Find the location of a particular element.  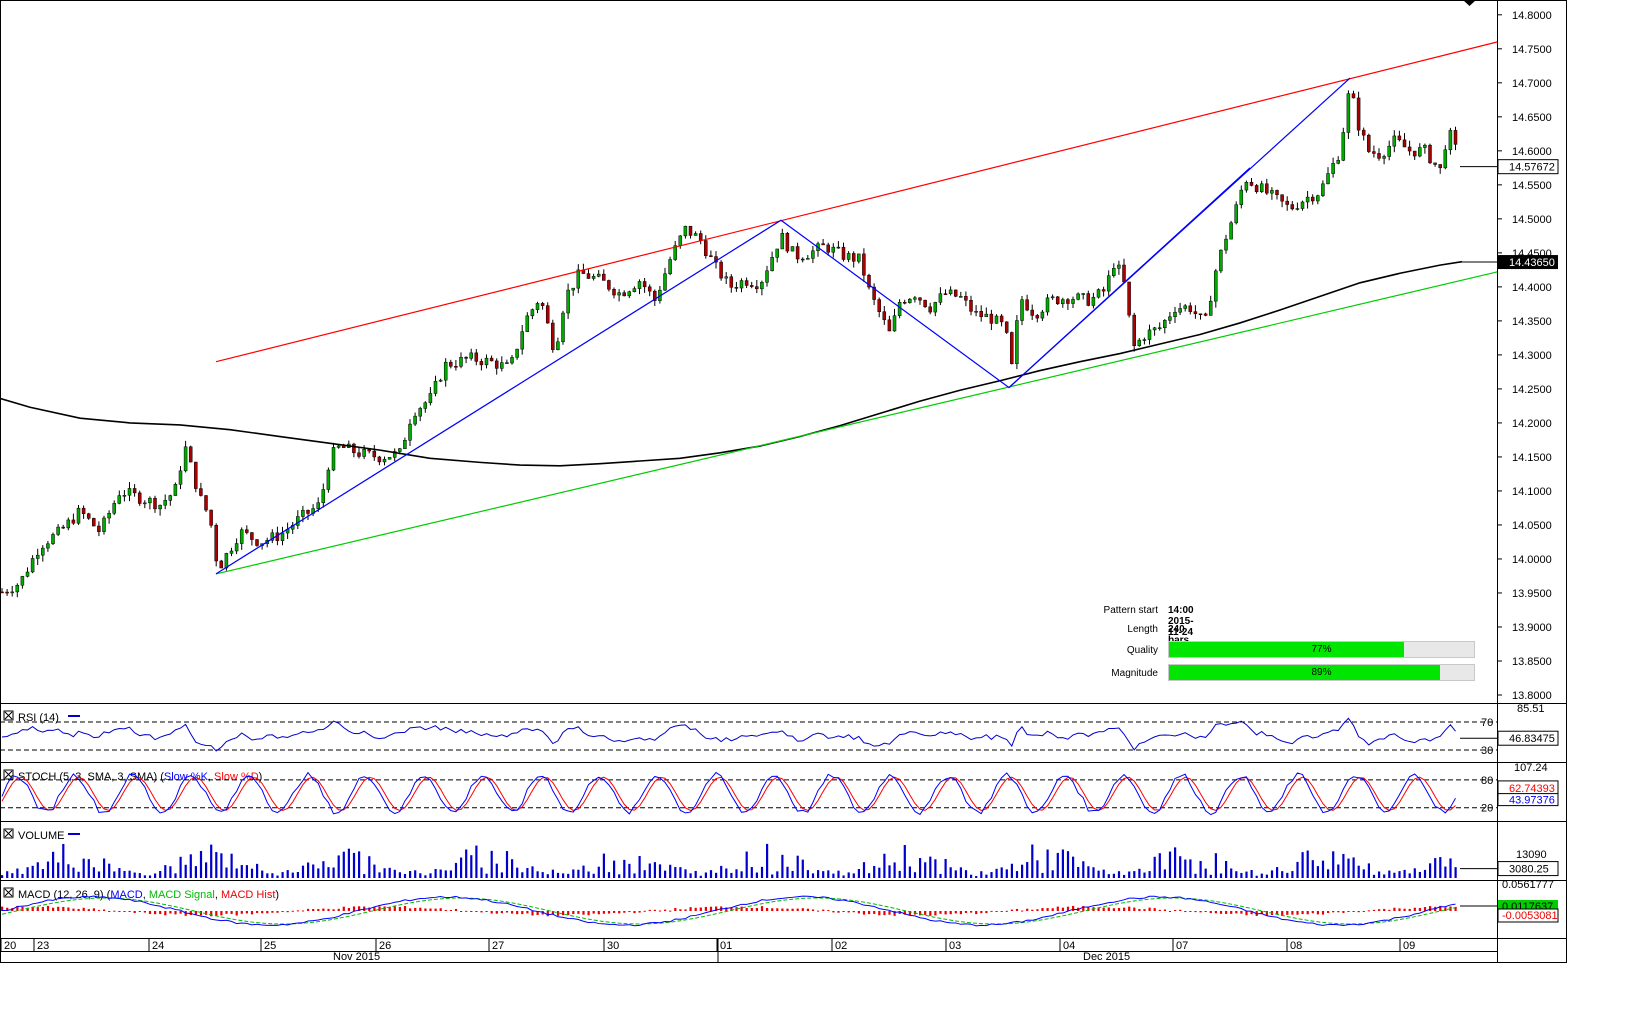

day-label: 27 is located at coordinates (498, 946).